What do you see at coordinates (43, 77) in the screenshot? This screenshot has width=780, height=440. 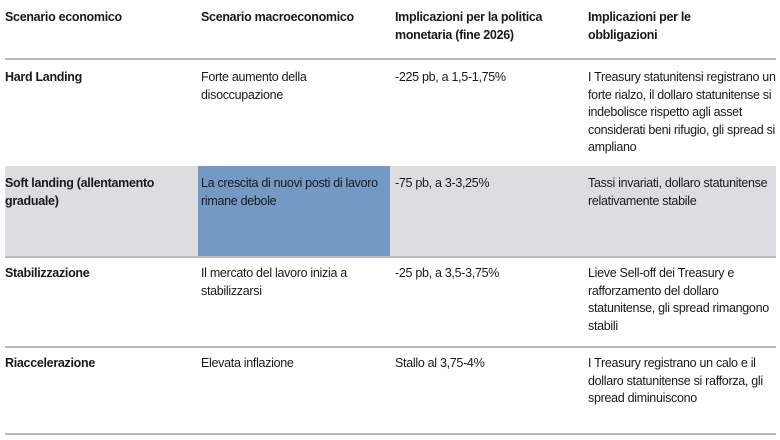 I see `scenario-name-cell: Hard Landing` at bounding box center [43, 77].